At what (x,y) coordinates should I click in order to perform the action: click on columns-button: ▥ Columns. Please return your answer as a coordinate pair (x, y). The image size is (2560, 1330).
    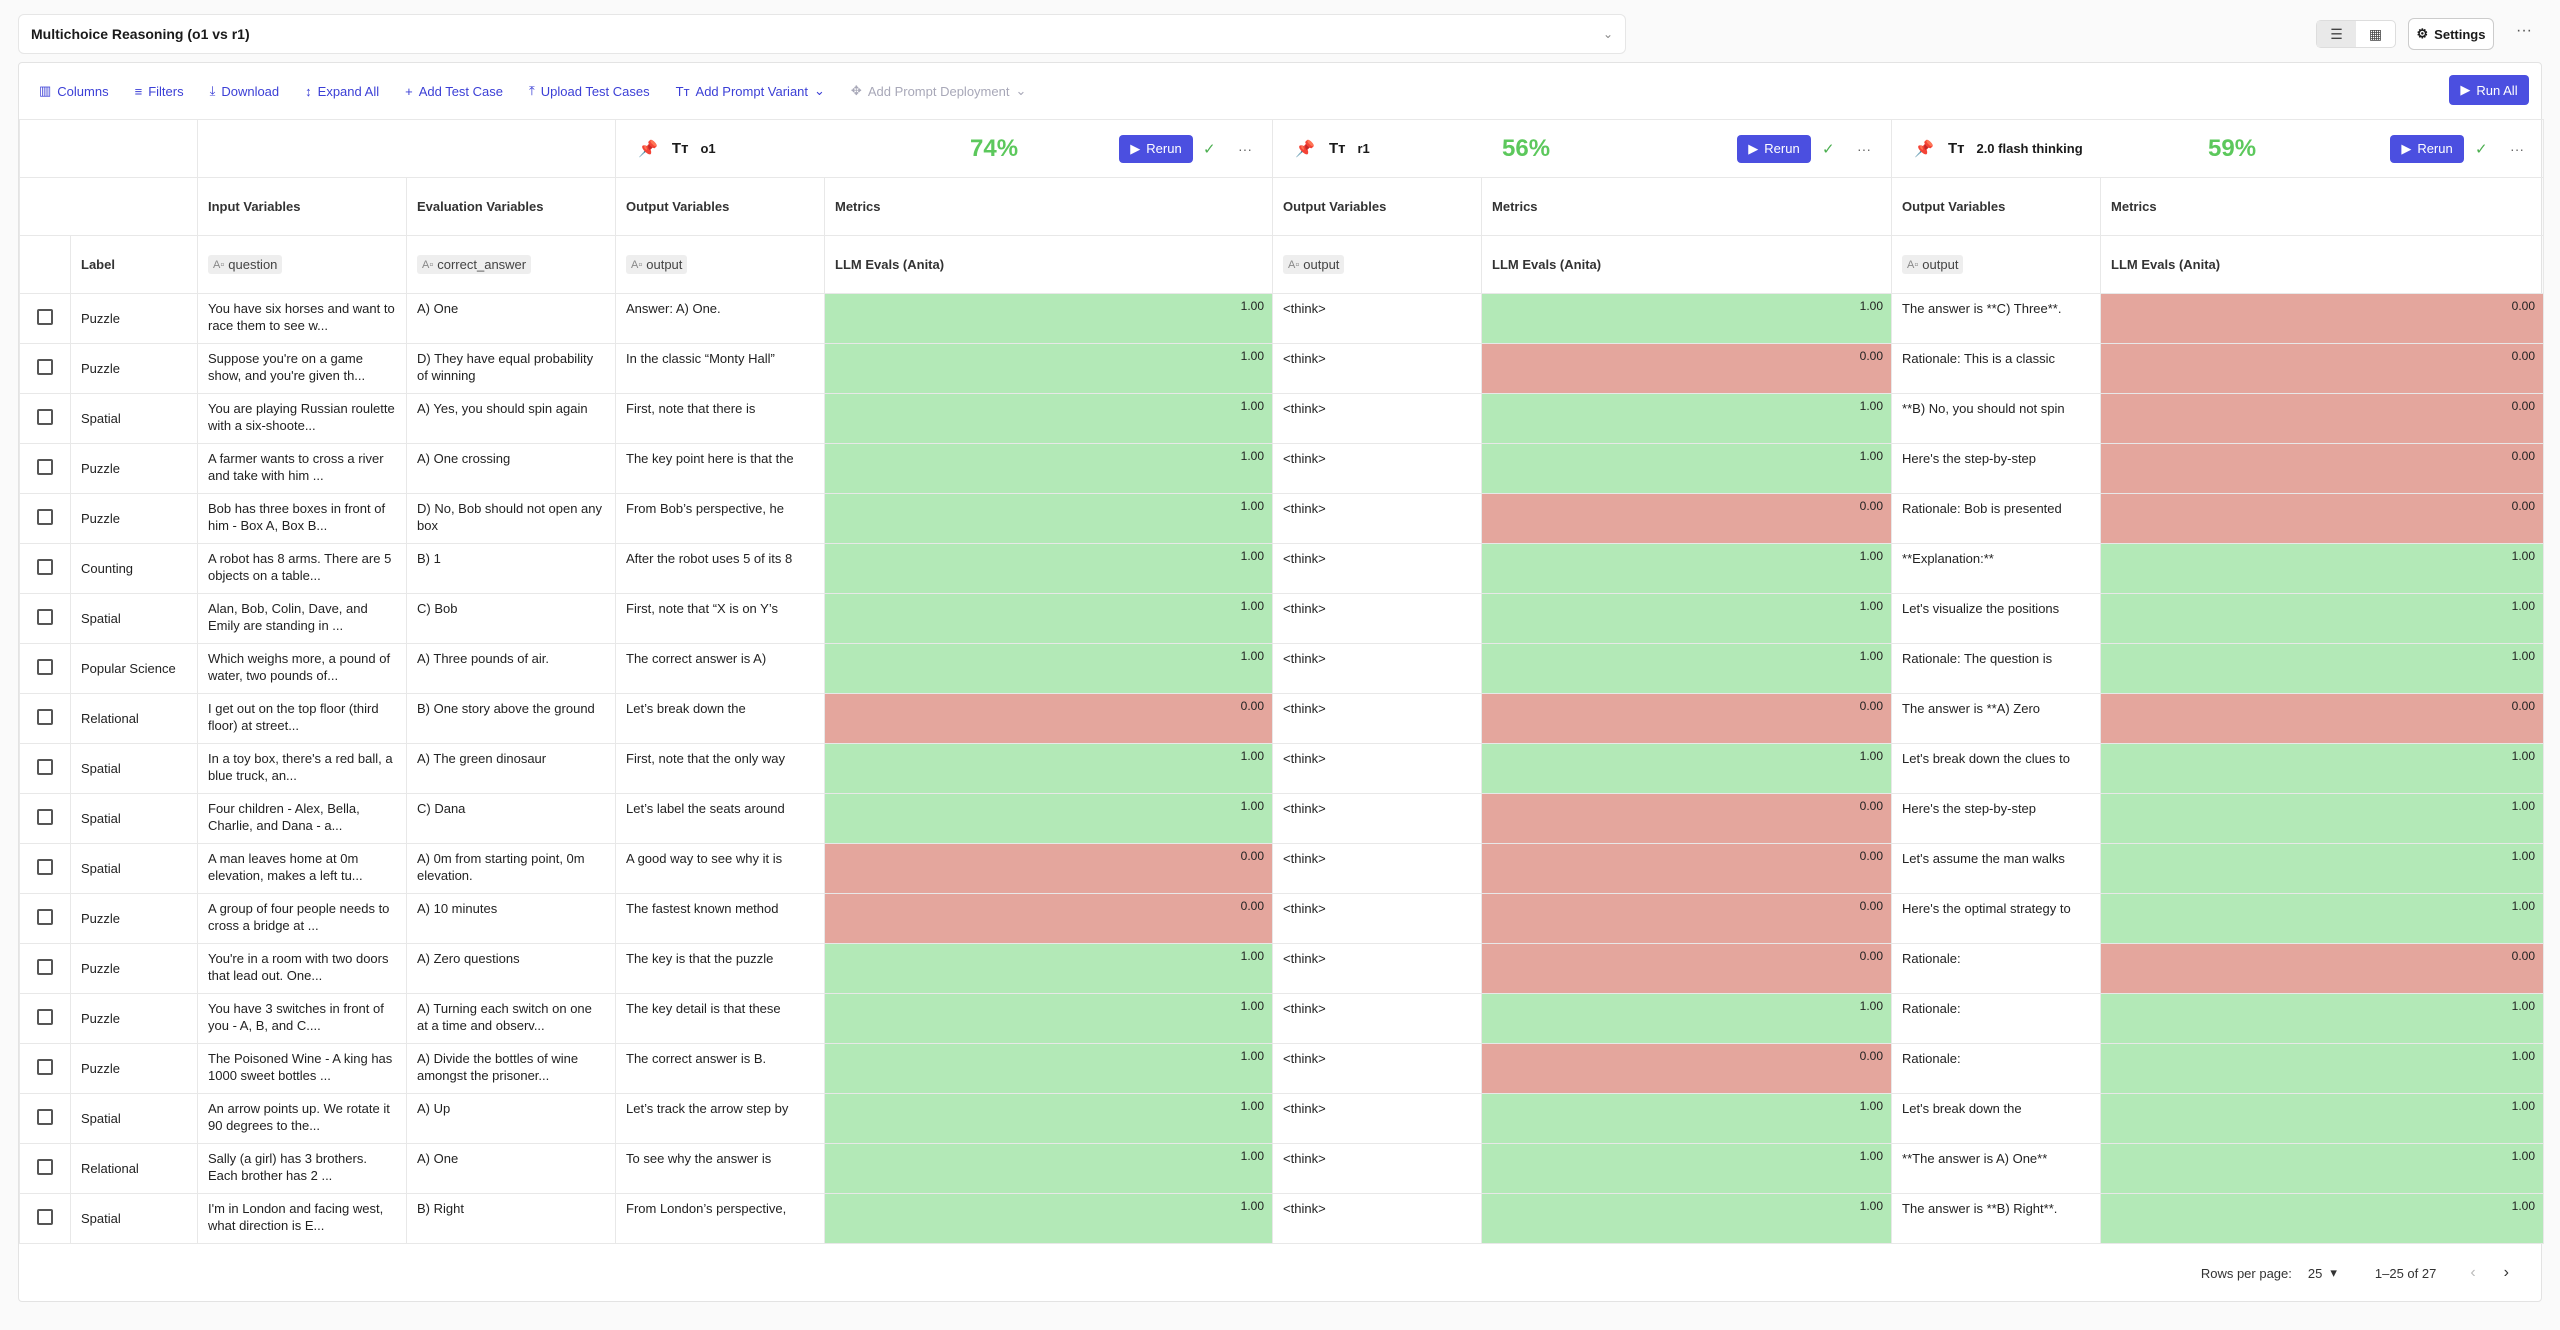
    Looking at the image, I should click on (74, 91).